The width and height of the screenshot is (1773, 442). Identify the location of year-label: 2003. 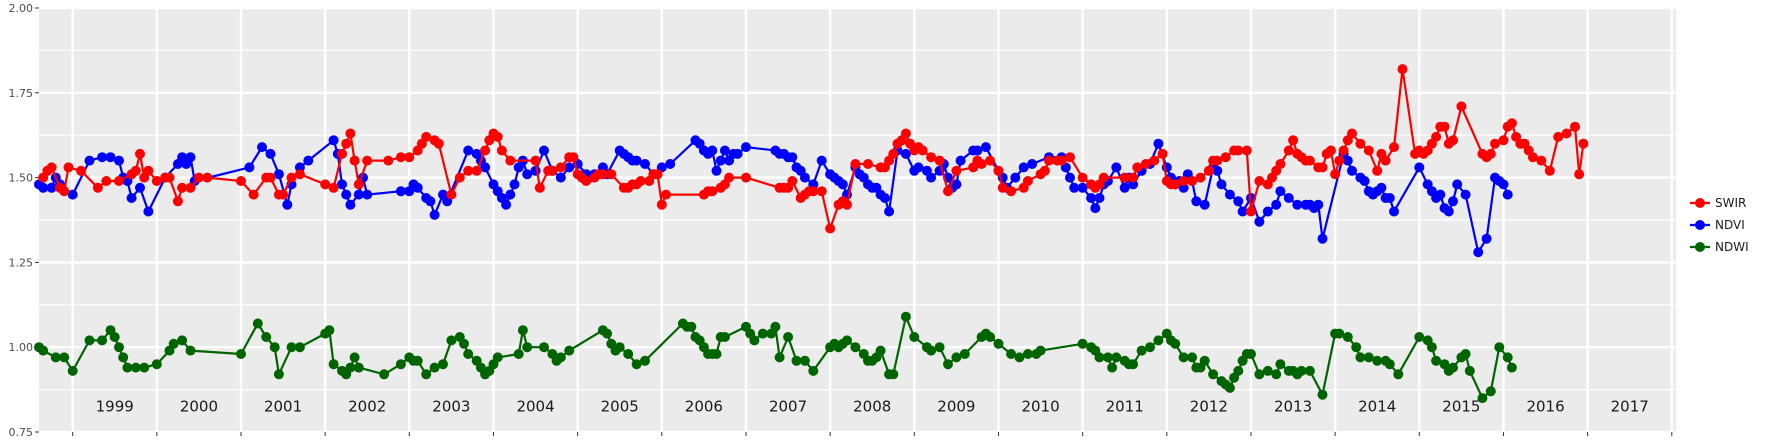
(451, 407).